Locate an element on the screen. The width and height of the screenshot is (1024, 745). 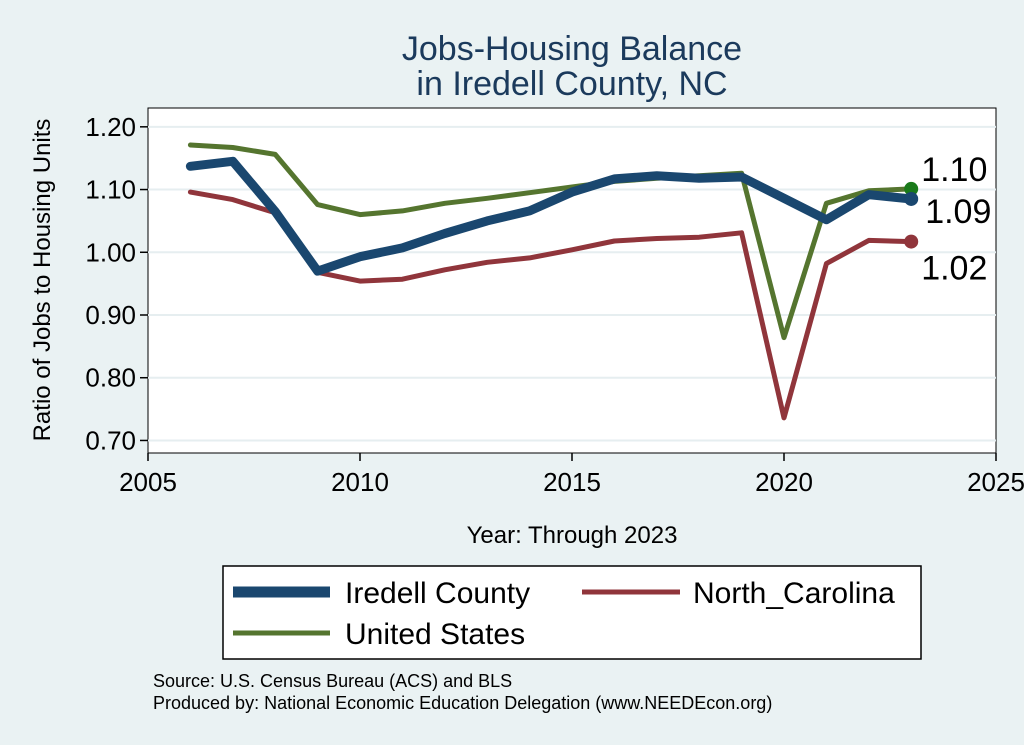
end-labels: 1.09 1.02 1.10 is located at coordinates (956, 219).